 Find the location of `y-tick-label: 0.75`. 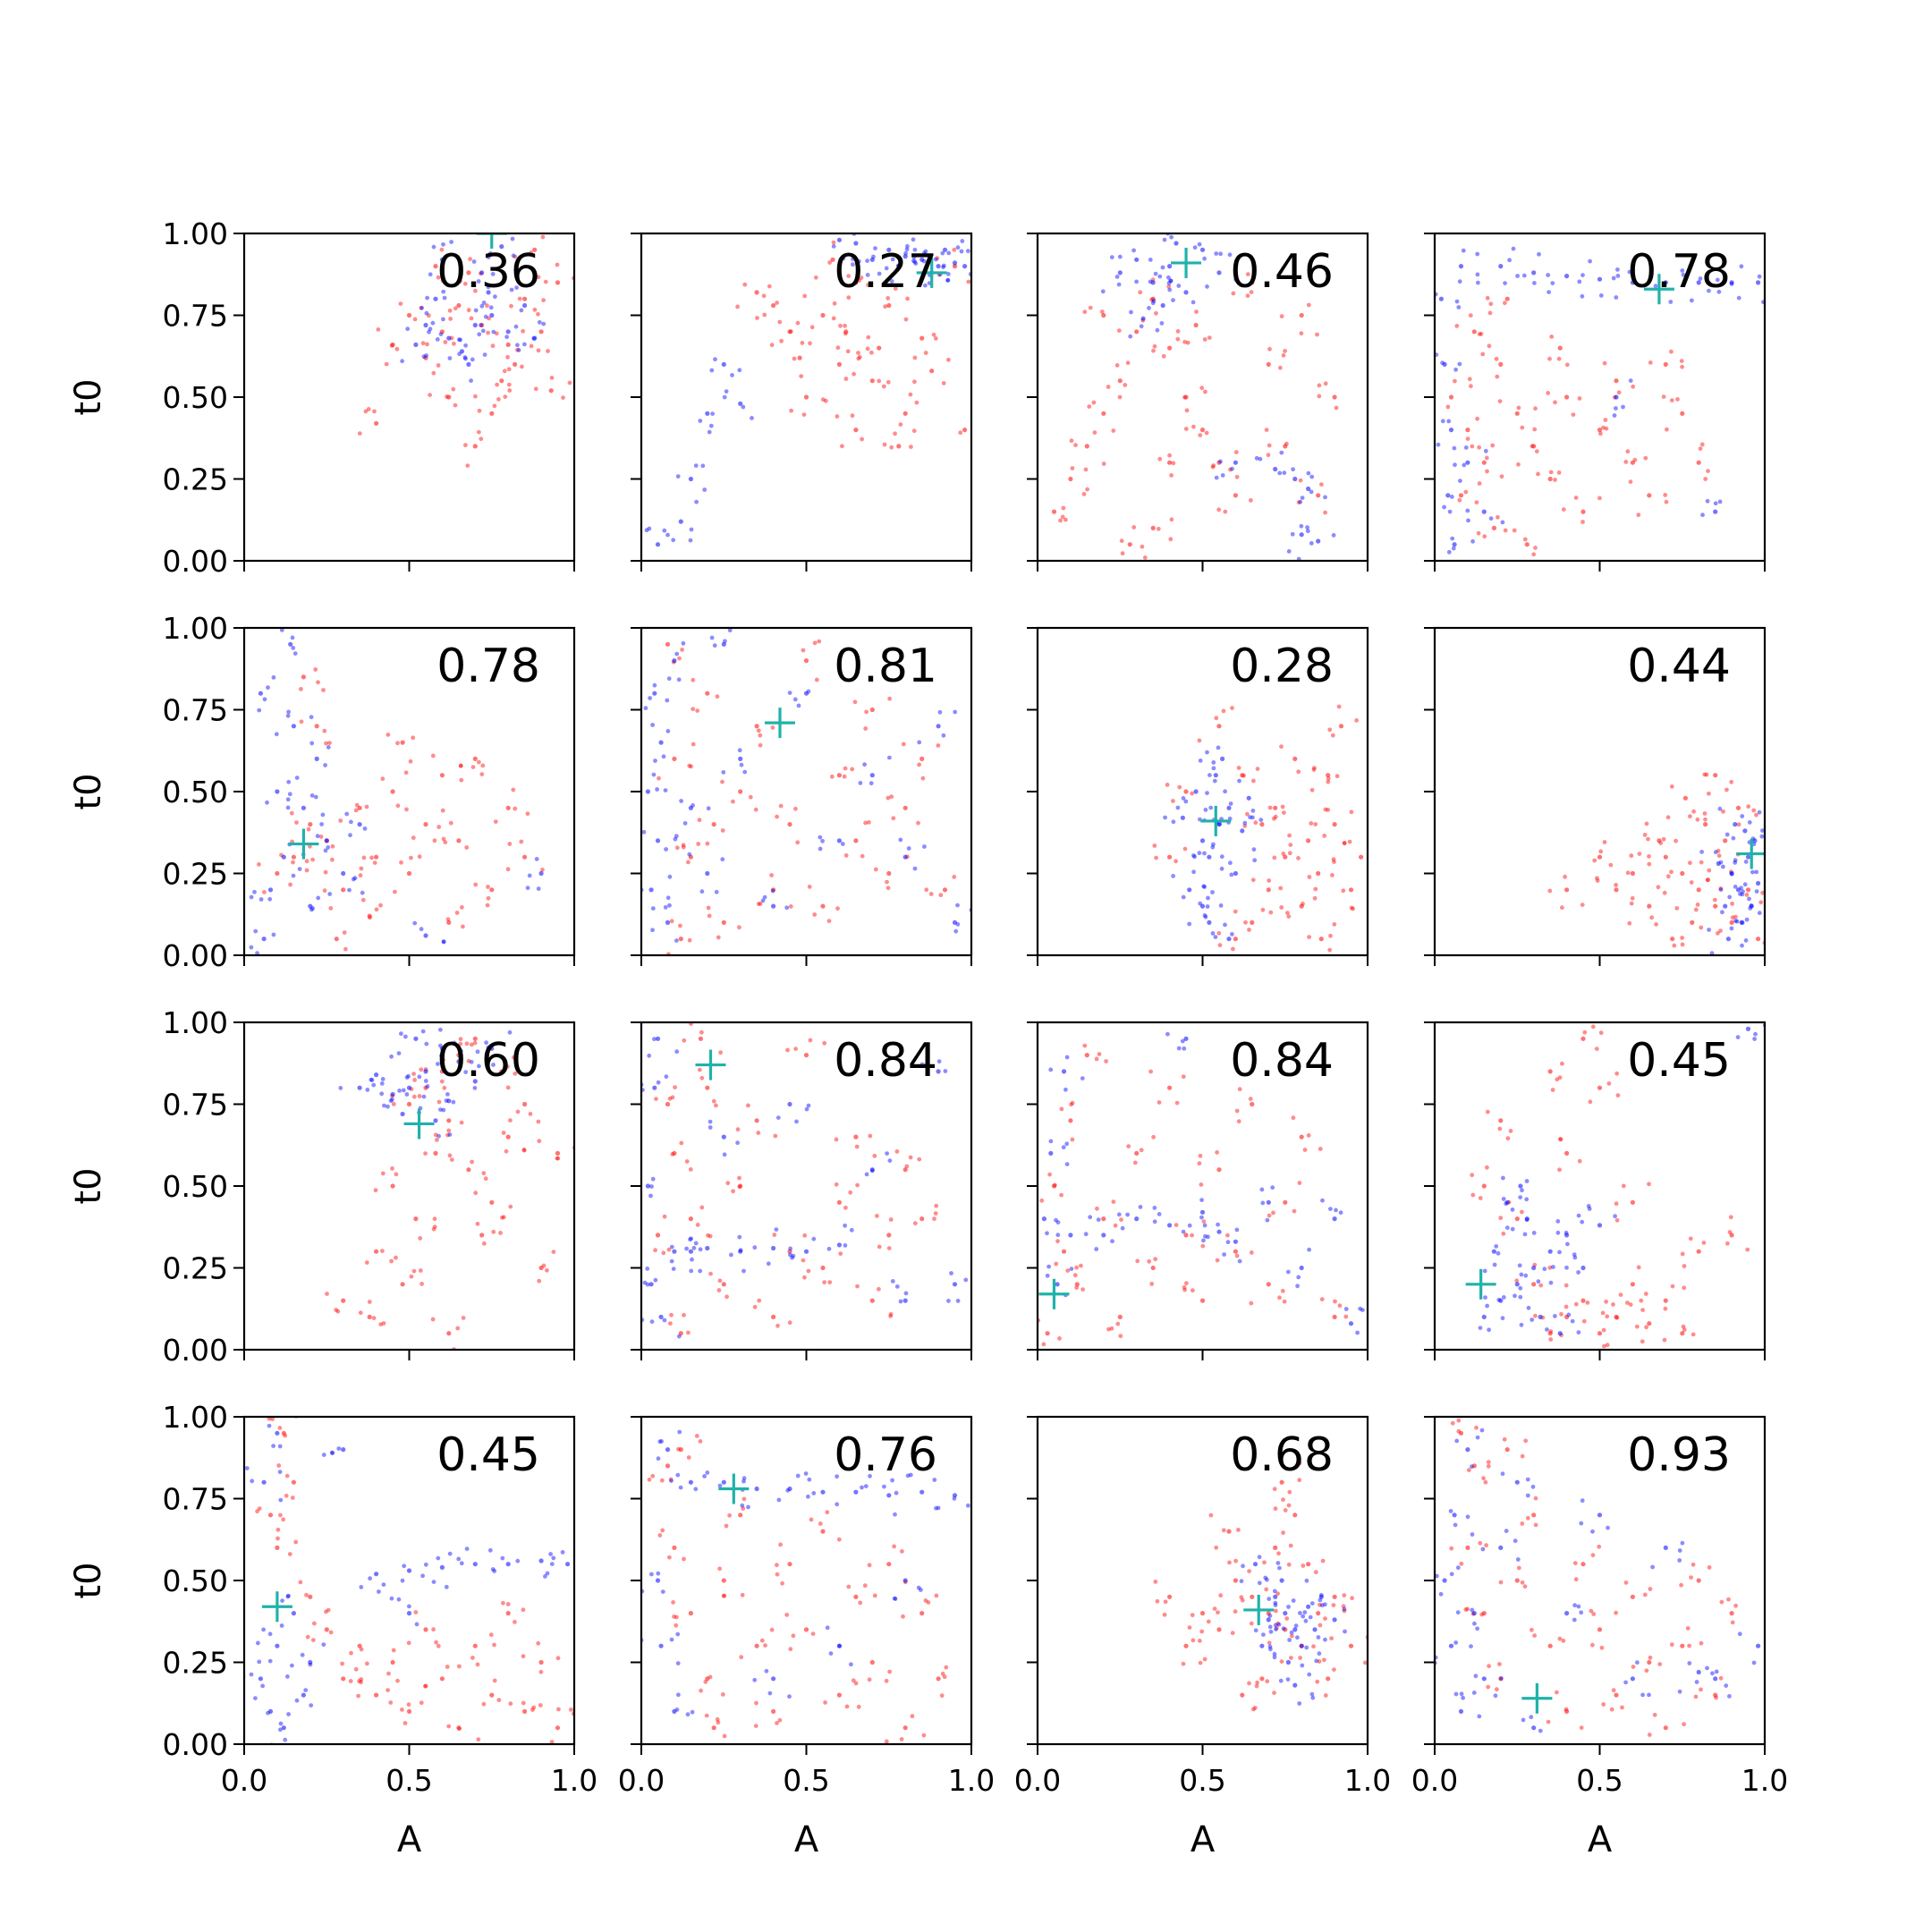

y-tick-label: 0.75 is located at coordinates (195, 316).